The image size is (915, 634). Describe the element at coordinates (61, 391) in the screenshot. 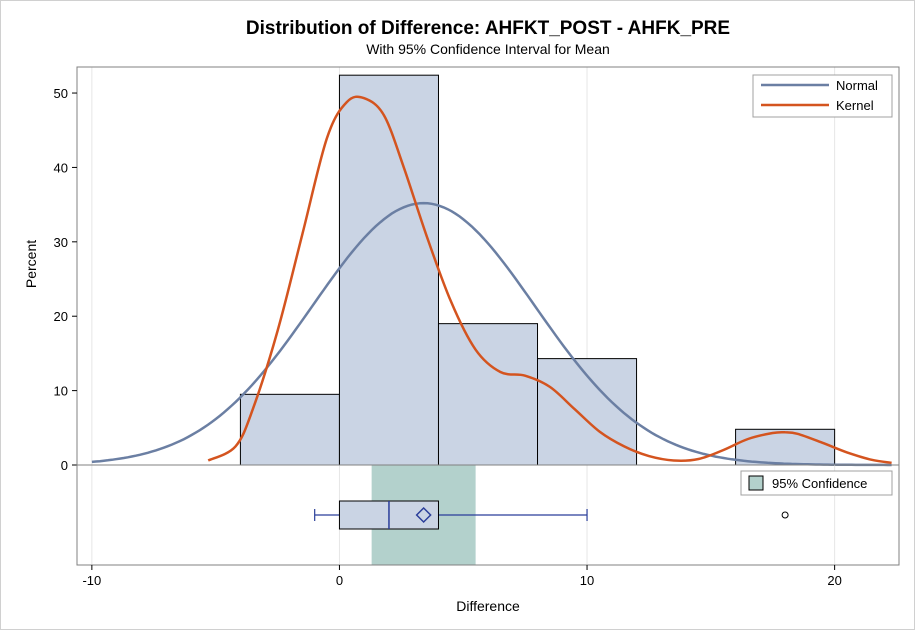

I see `y-tick-label-1: 10` at that location.